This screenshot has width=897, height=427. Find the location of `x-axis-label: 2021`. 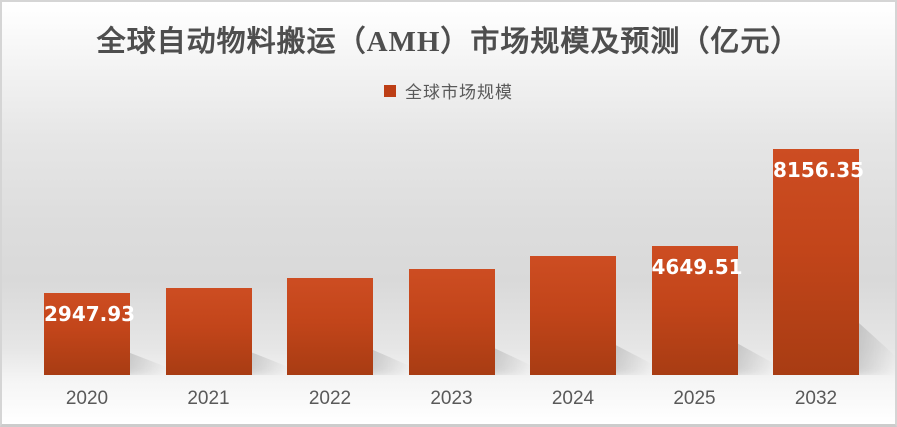

x-axis-label: 2021 is located at coordinates (208, 398).